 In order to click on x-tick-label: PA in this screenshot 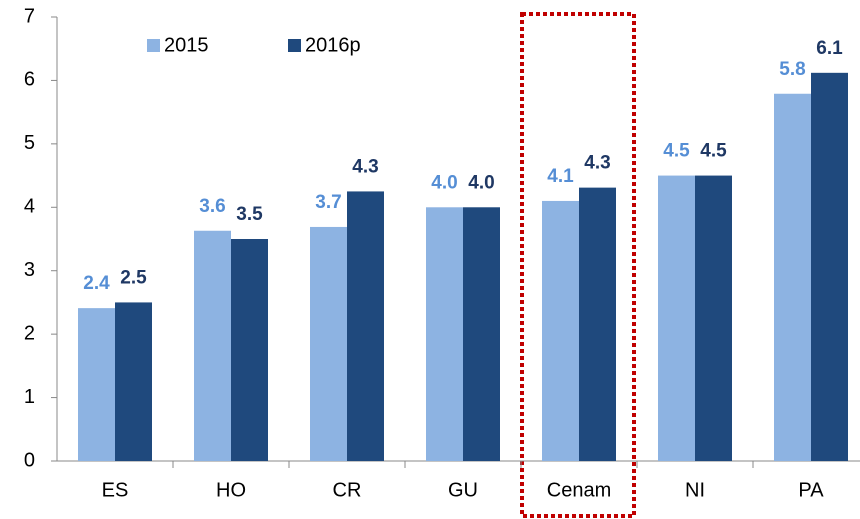, I will do `click(811, 490)`.